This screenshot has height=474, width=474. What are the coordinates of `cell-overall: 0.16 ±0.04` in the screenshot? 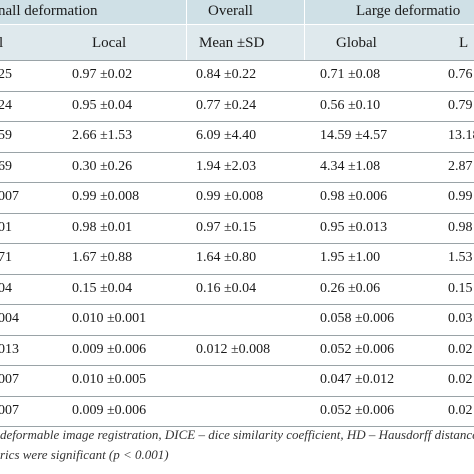 It's located at (226, 288).